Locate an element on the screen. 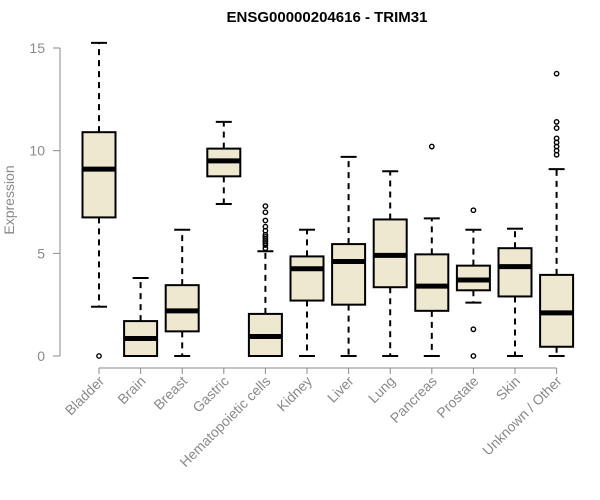  y-axis: 0 5 10 15 is located at coordinates (45, 202).